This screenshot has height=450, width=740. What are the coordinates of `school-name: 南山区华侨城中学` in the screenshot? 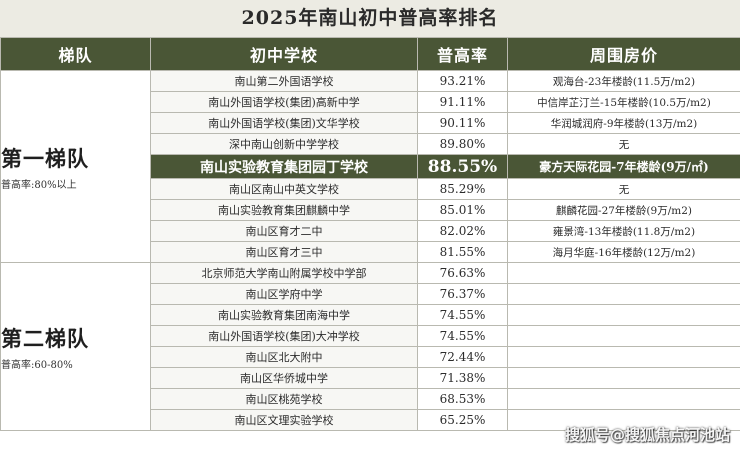 It's located at (284, 378).